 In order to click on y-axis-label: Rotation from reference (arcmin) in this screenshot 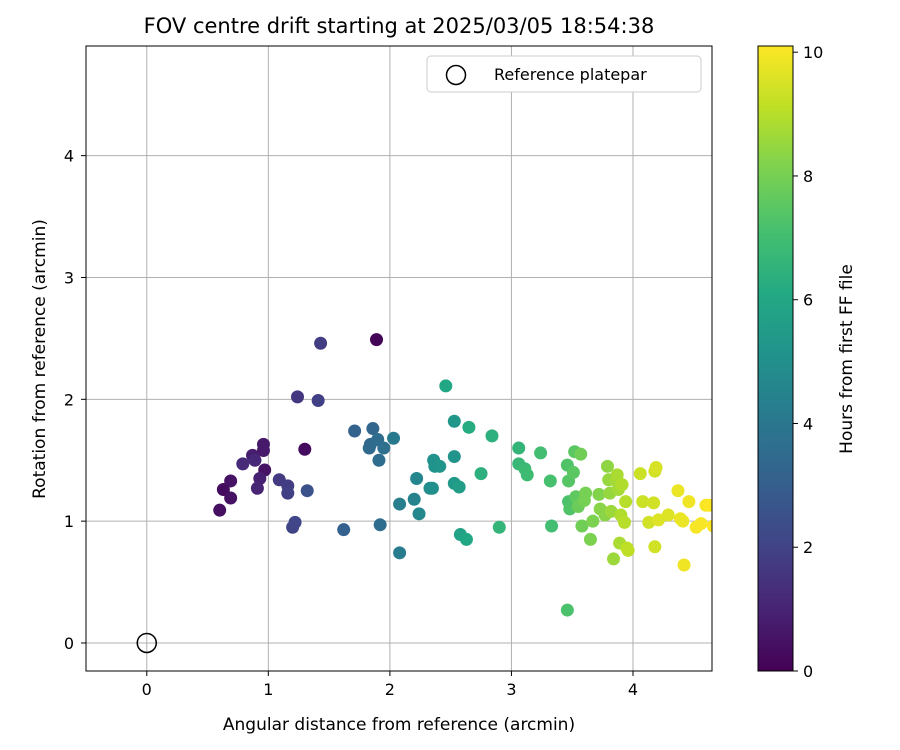, I will do `click(40, 359)`.